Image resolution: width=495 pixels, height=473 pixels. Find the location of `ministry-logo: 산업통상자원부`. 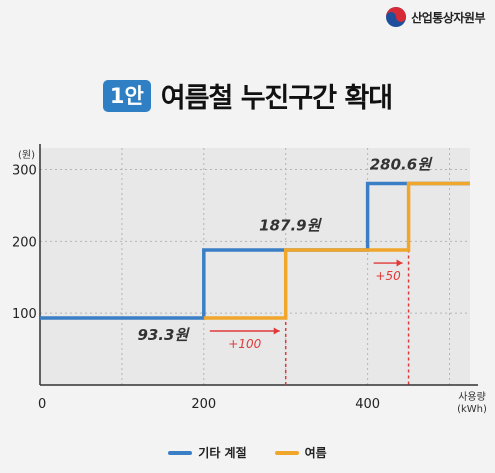

ministry-logo: 산업통상자원부 is located at coordinates (435, 17).